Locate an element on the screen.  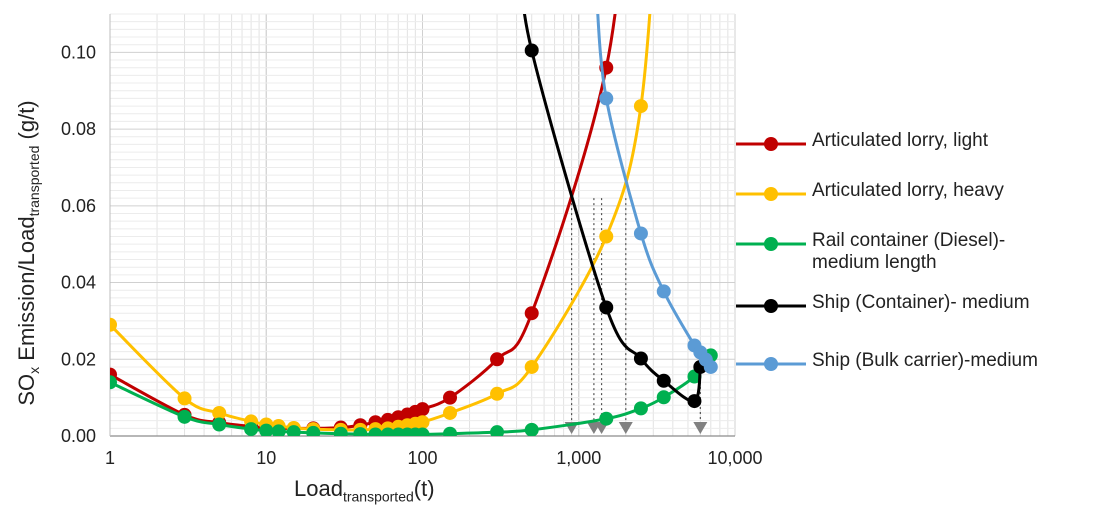
y-axis-title-mid: Emission/Load is located at coordinates (26, 291).